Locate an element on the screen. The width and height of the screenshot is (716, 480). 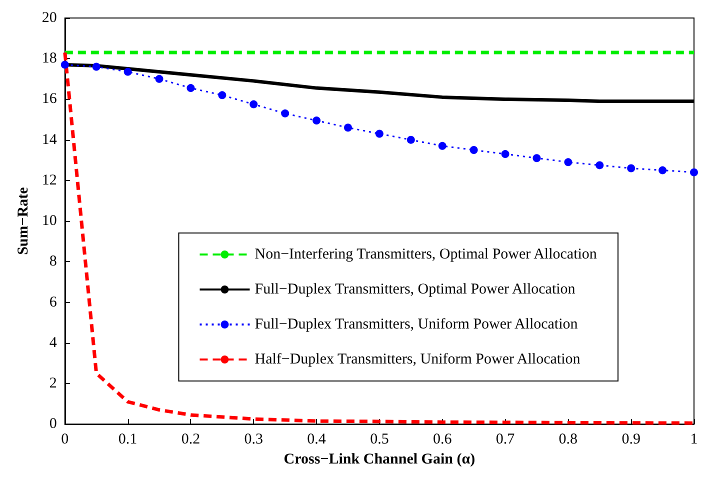
y-tick-label: 14 is located at coordinates (50, 140).